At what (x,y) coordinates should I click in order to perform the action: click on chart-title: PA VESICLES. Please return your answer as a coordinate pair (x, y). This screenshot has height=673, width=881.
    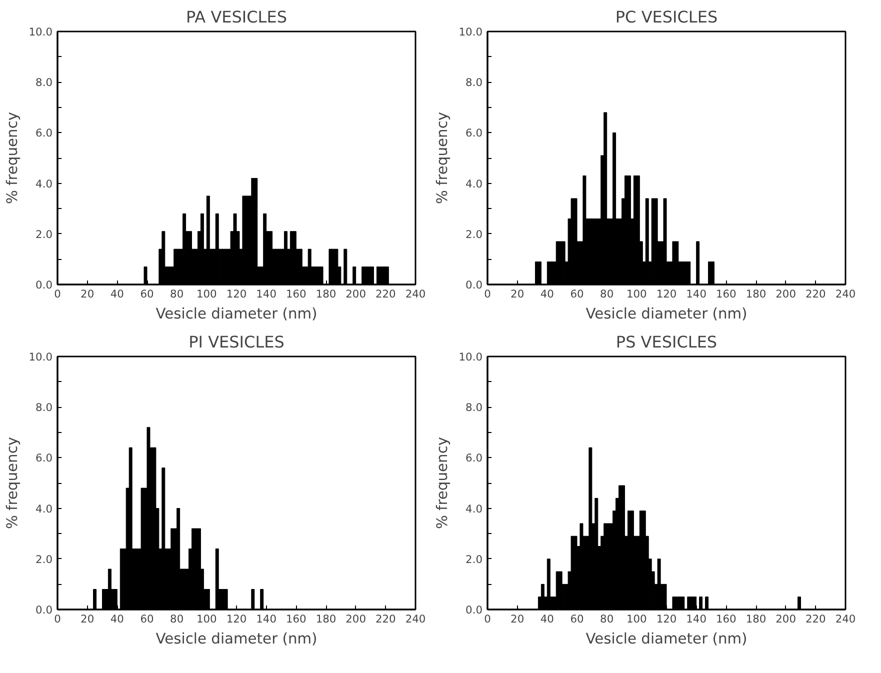
    Looking at the image, I should click on (236, 17).